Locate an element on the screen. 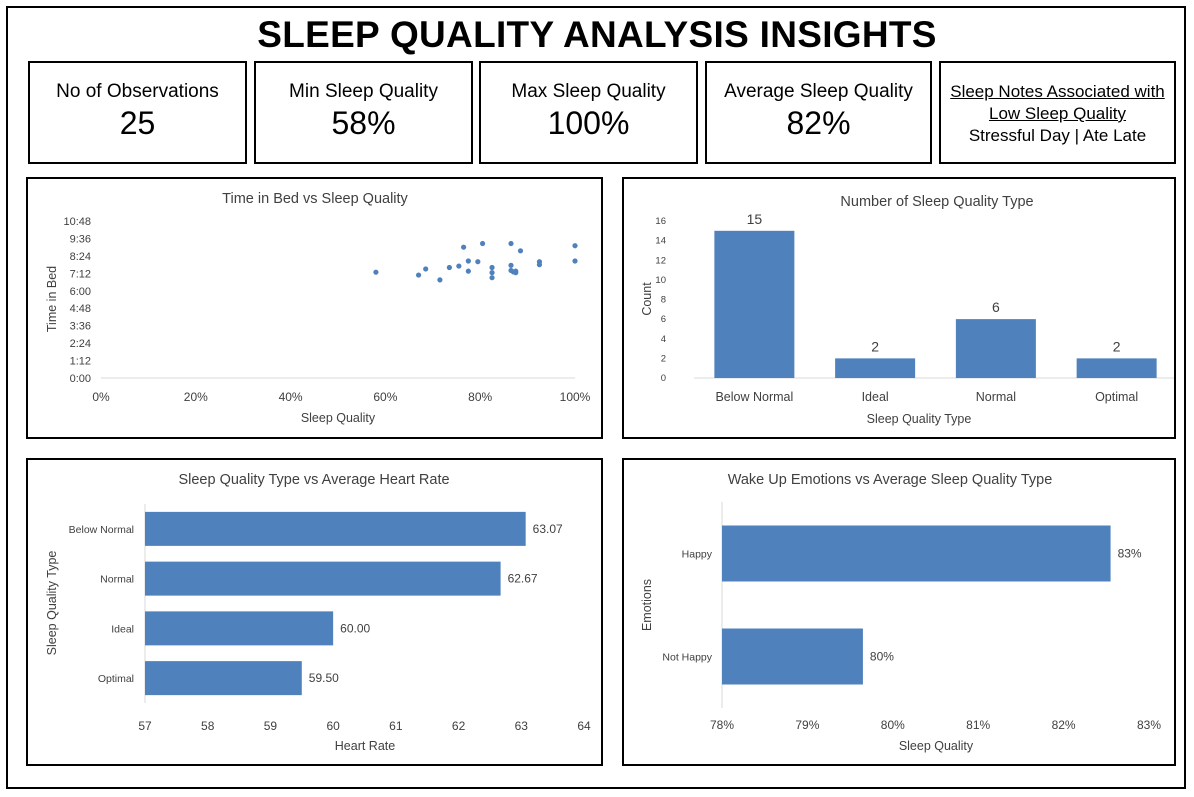 The height and width of the screenshot is (797, 1194). y-tick-label: 4:48 is located at coordinates (80, 309).